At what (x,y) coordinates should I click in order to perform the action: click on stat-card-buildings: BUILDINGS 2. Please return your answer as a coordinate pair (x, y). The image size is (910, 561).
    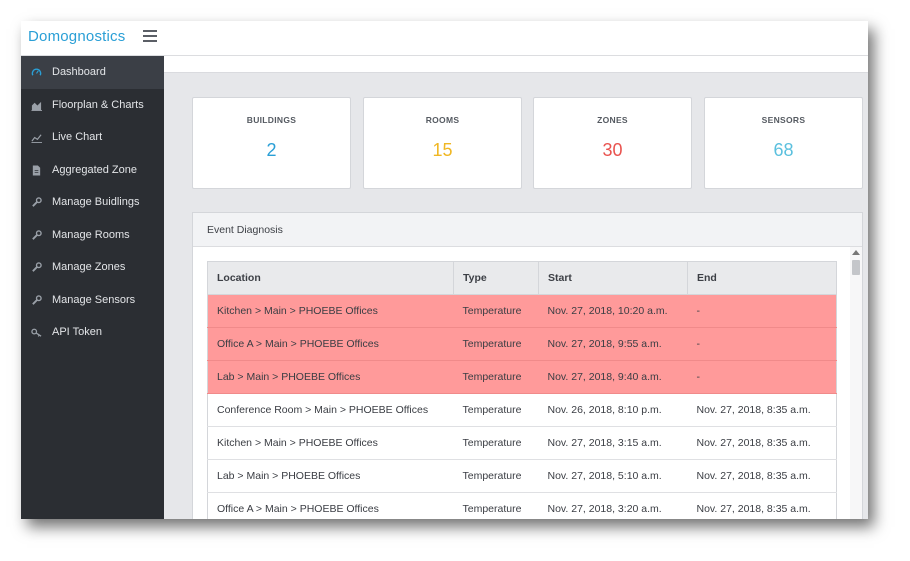
    Looking at the image, I should click on (271, 143).